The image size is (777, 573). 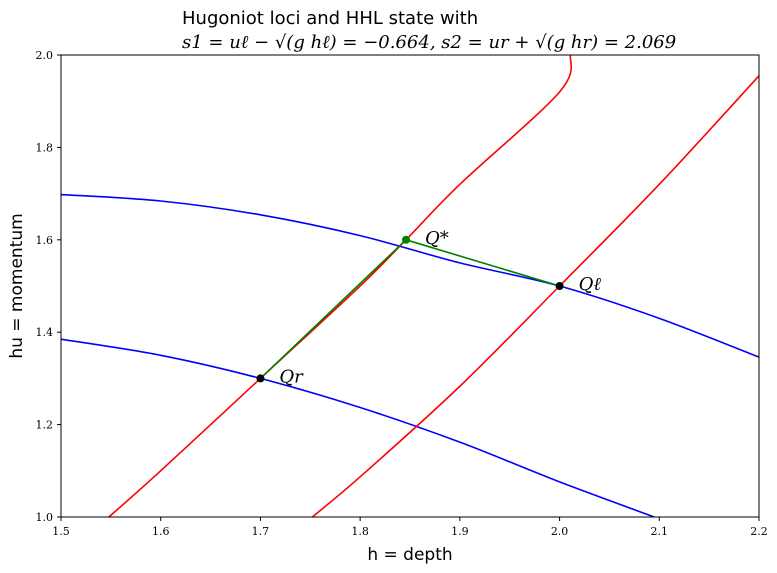 I want to click on state-label-0: Qr, so click(x=291, y=376).